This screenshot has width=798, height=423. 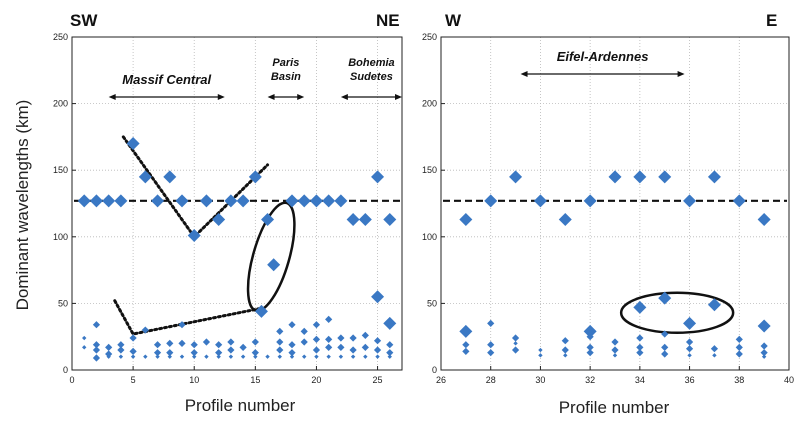 What do you see at coordinates (60, 170) in the screenshot?
I see `left-y-tick-label: 150` at bounding box center [60, 170].